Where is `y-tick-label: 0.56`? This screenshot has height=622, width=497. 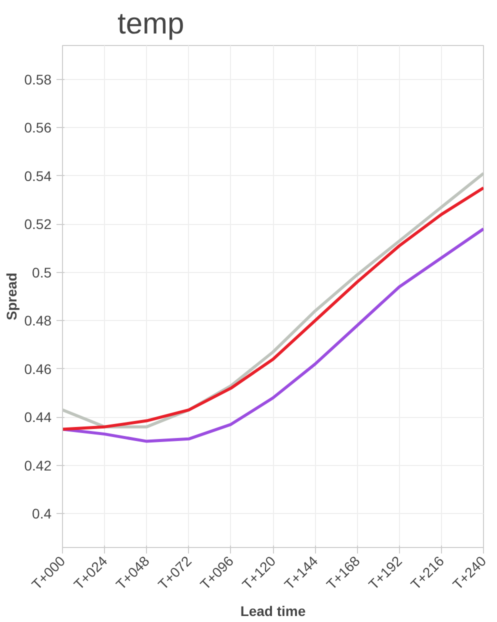
y-tick-label: 0.56 is located at coordinates (38, 128).